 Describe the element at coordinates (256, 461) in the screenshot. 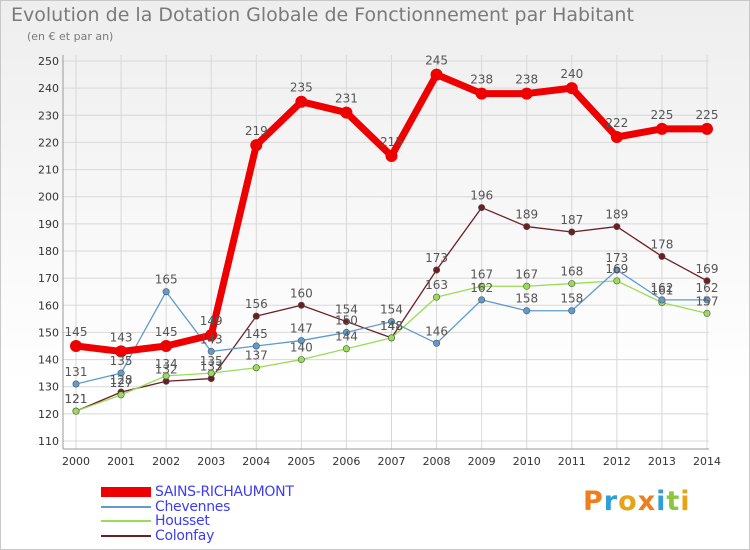

I see `x-tick-label: 2004` at that location.